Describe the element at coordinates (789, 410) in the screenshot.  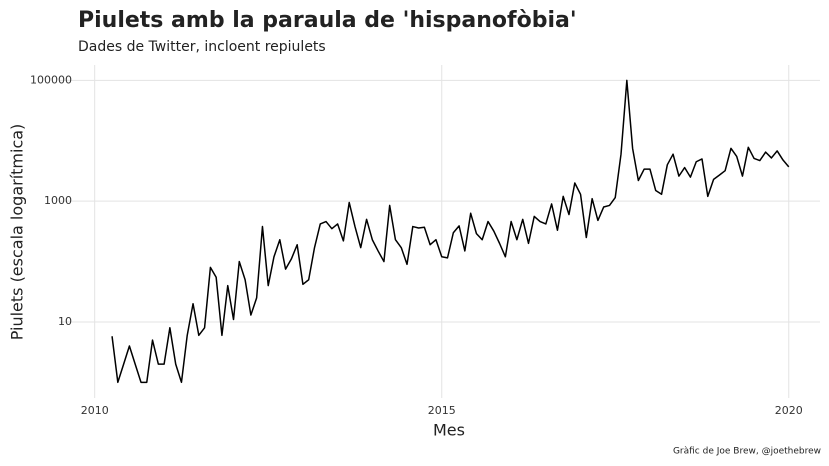
I see `x-tick-label: 2020` at that location.